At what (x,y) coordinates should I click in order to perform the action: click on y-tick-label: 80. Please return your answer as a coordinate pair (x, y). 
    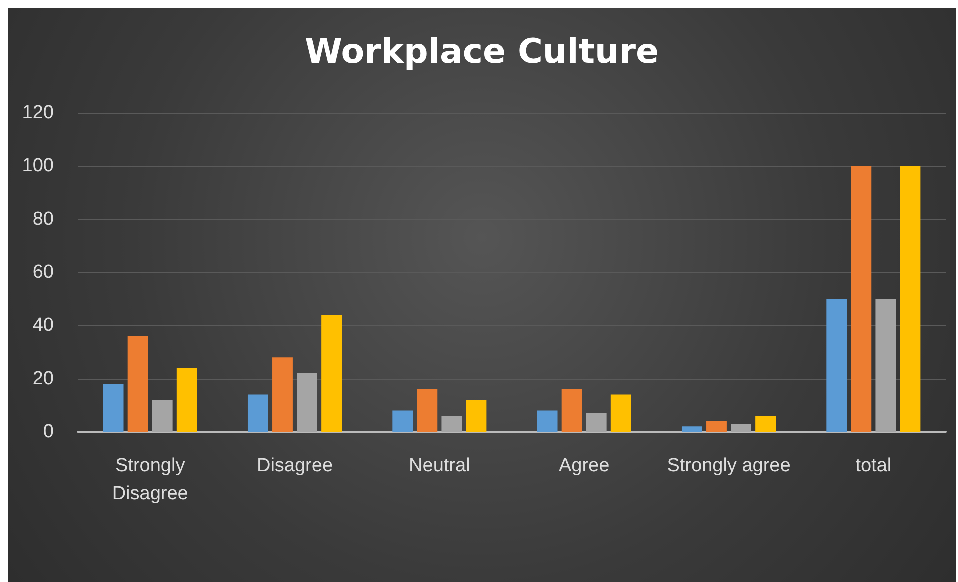
    Looking at the image, I should click on (43, 219).